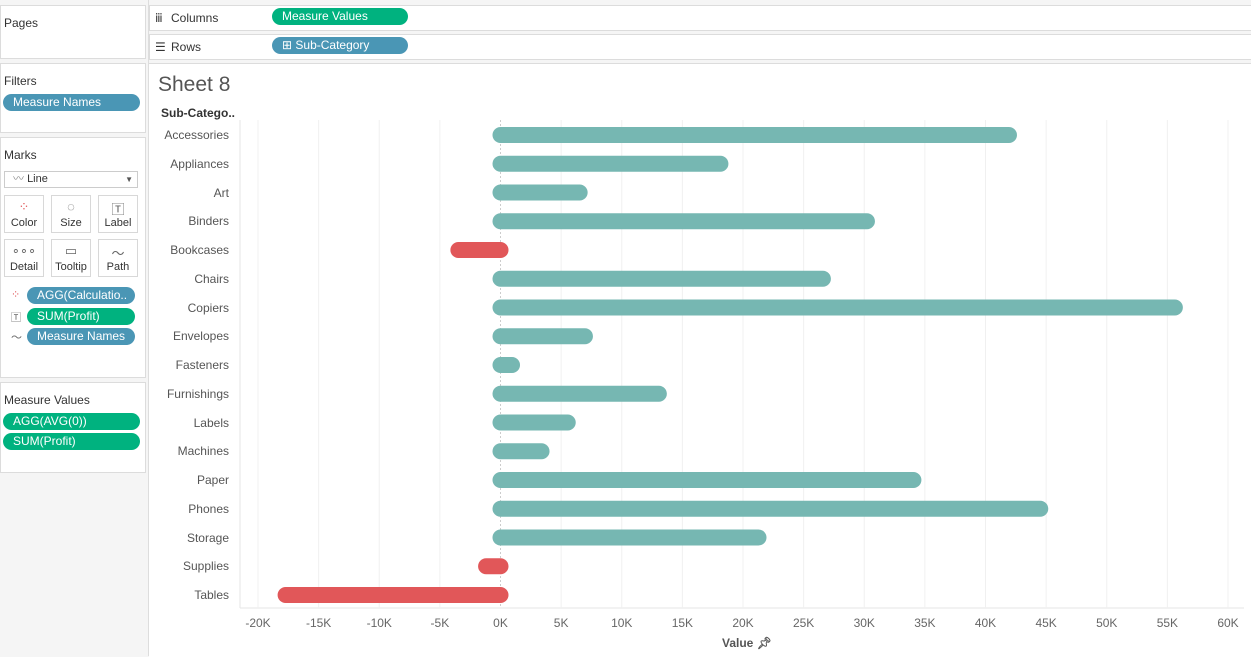  What do you see at coordinates (500, 623) in the screenshot?
I see `x-tick-label: 0K` at bounding box center [500, 623].